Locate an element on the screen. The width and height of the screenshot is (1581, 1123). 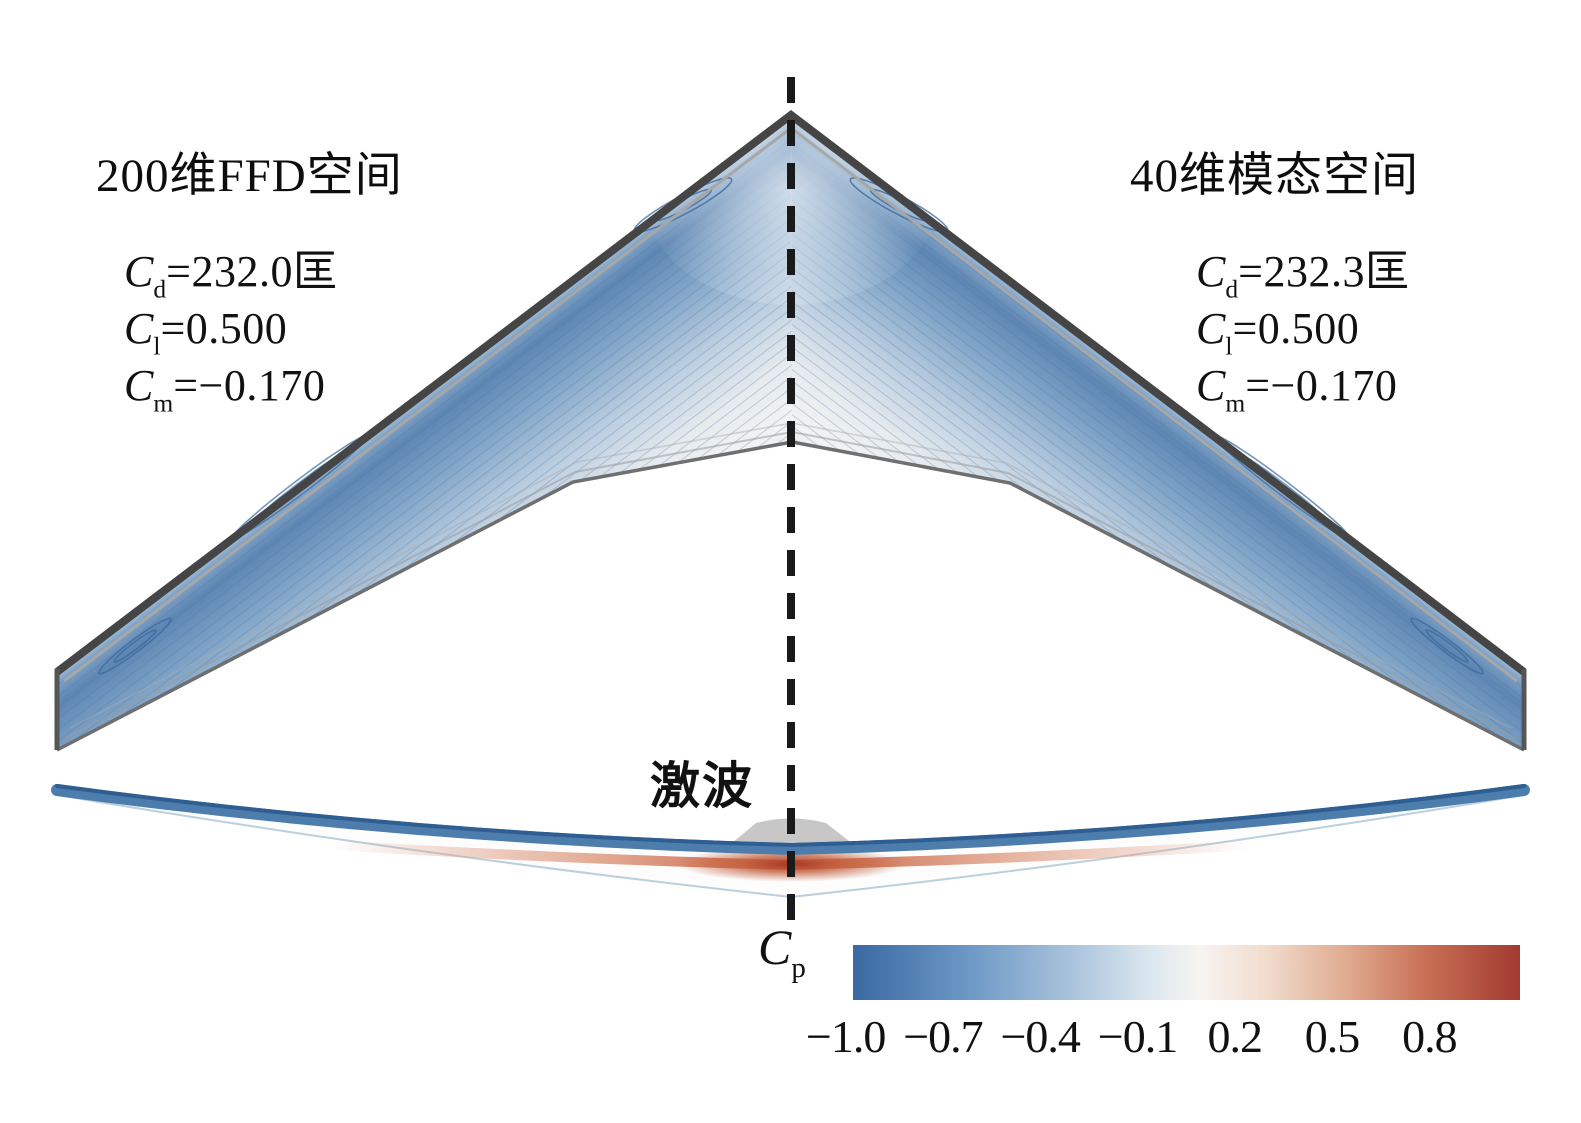
right-annotation: 40维模态空间 Cd=232.3匡 Cl=0.500 Cm=−0.170 is located at coordinates (1274, 277).